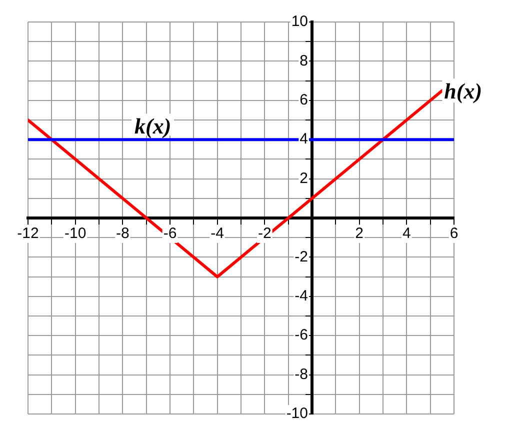 This screenshot has height=422, width=509. I want to click on x-tick-label: 6, so click(454, 233).